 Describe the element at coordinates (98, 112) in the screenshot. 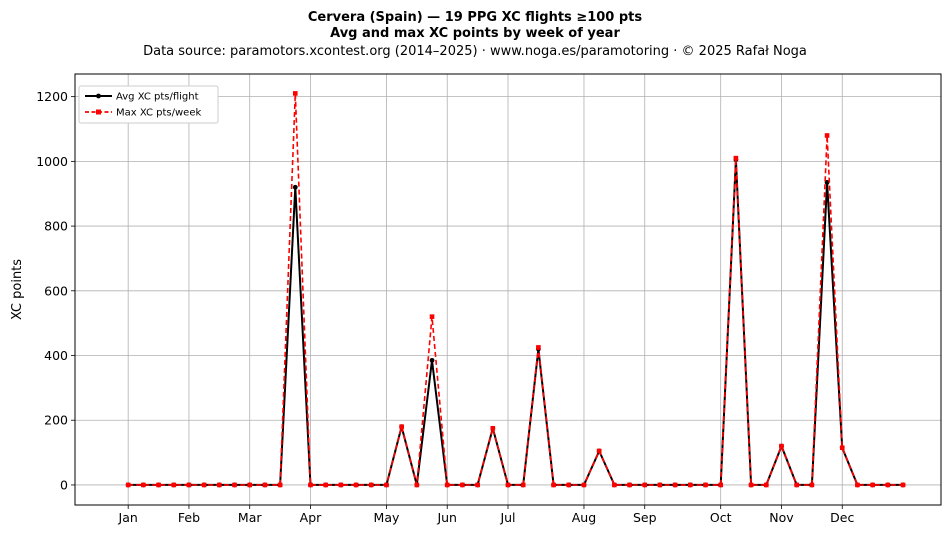

I see `legend-marker-max` at that location.